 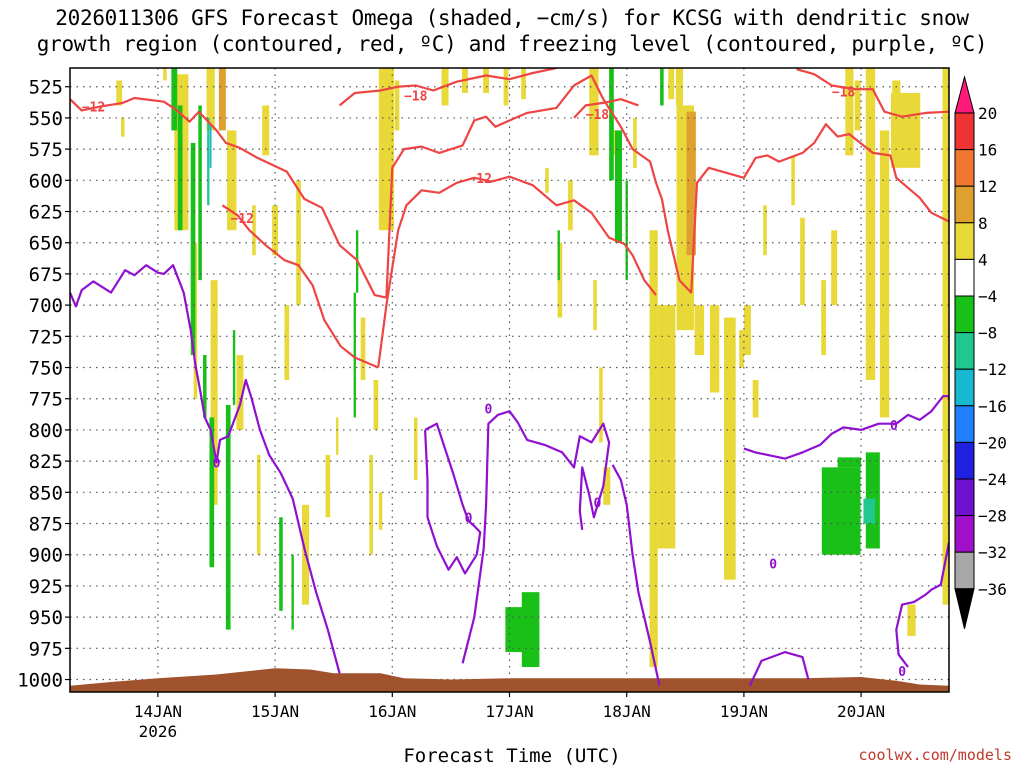 I want to click on colorbar-bottom-arrow, so click(x=964, y=608).